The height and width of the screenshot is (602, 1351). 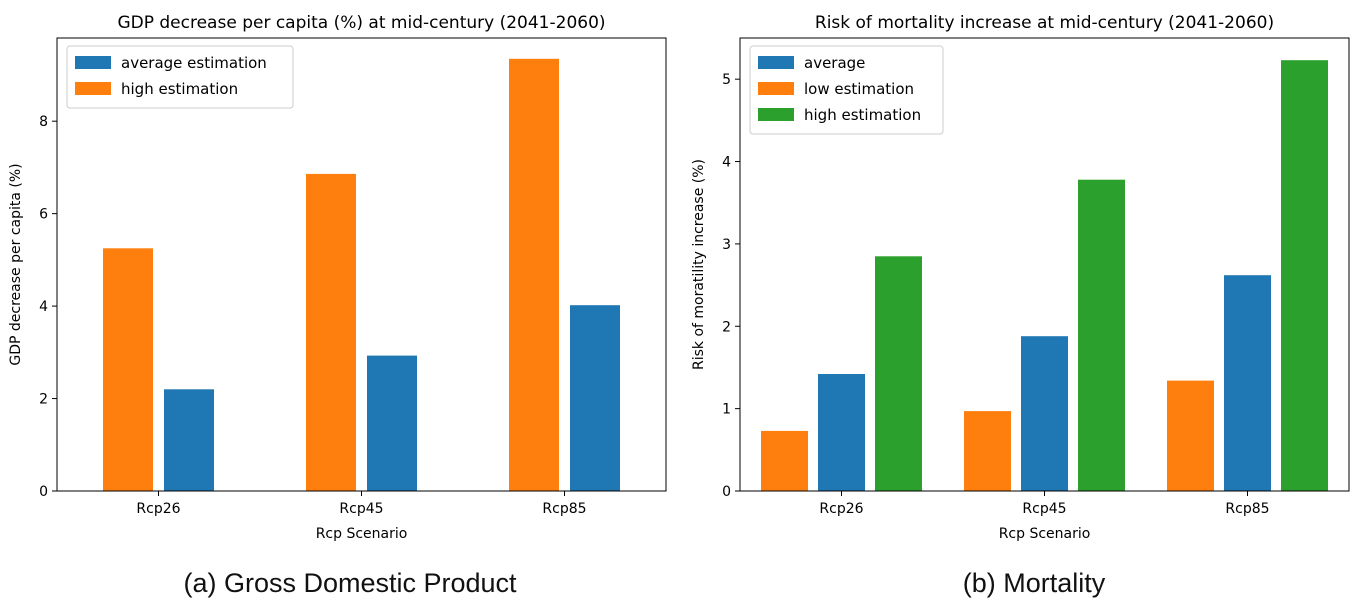 What do you see at coordinates (595, 398) in the screenshot?
I see `bar-rcp85-average-estimation` at bounding box center [595, 398].